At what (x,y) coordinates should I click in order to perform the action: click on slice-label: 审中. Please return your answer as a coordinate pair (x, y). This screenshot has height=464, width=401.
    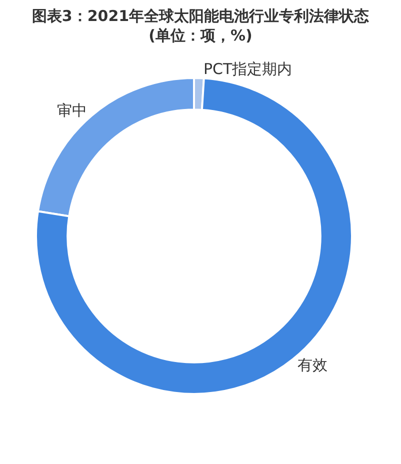
    Looking at the image, I should click on (71, 111).